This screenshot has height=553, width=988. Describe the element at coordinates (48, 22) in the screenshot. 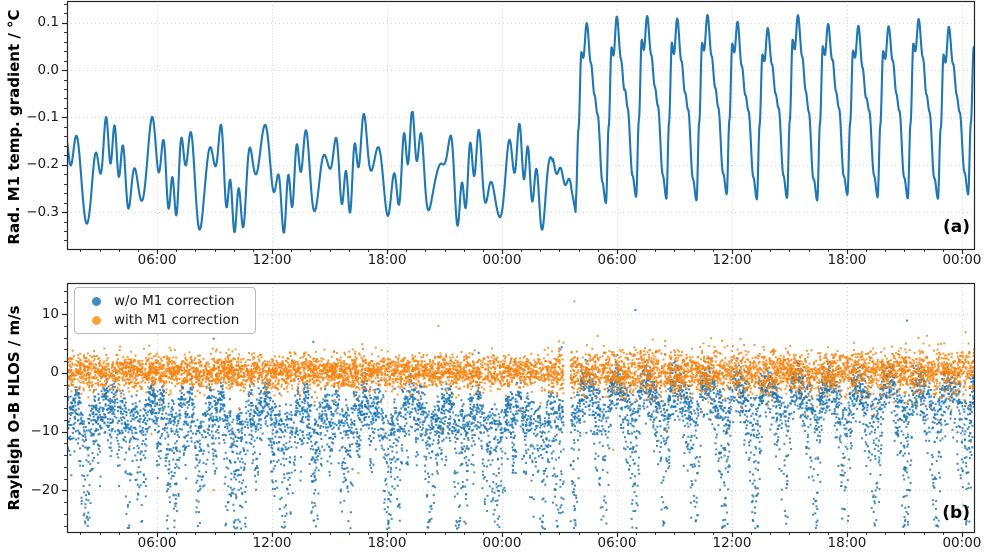

I see `y-tick-label-a: 0.1` at that location.